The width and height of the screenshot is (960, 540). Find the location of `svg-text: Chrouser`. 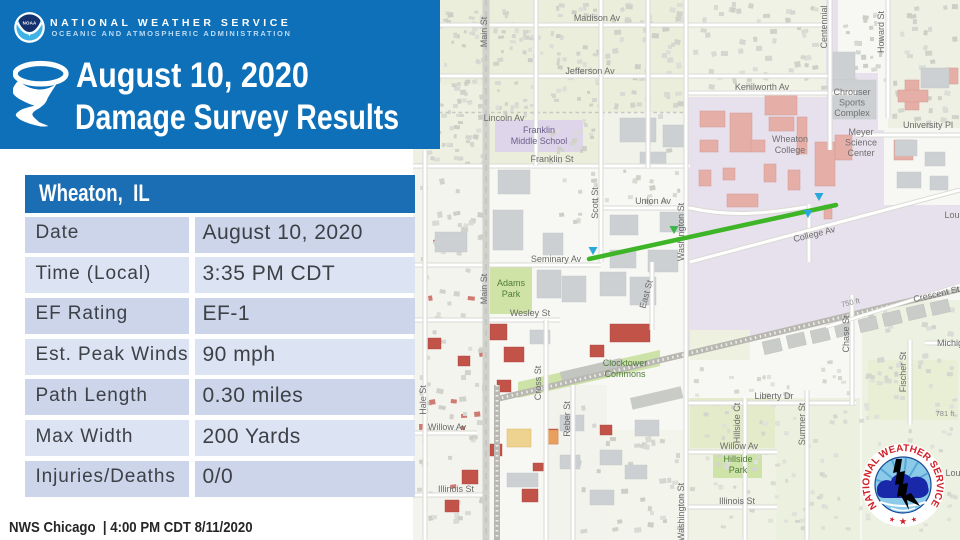

svg-text: Chrouser is located at coordinates (851, 92).